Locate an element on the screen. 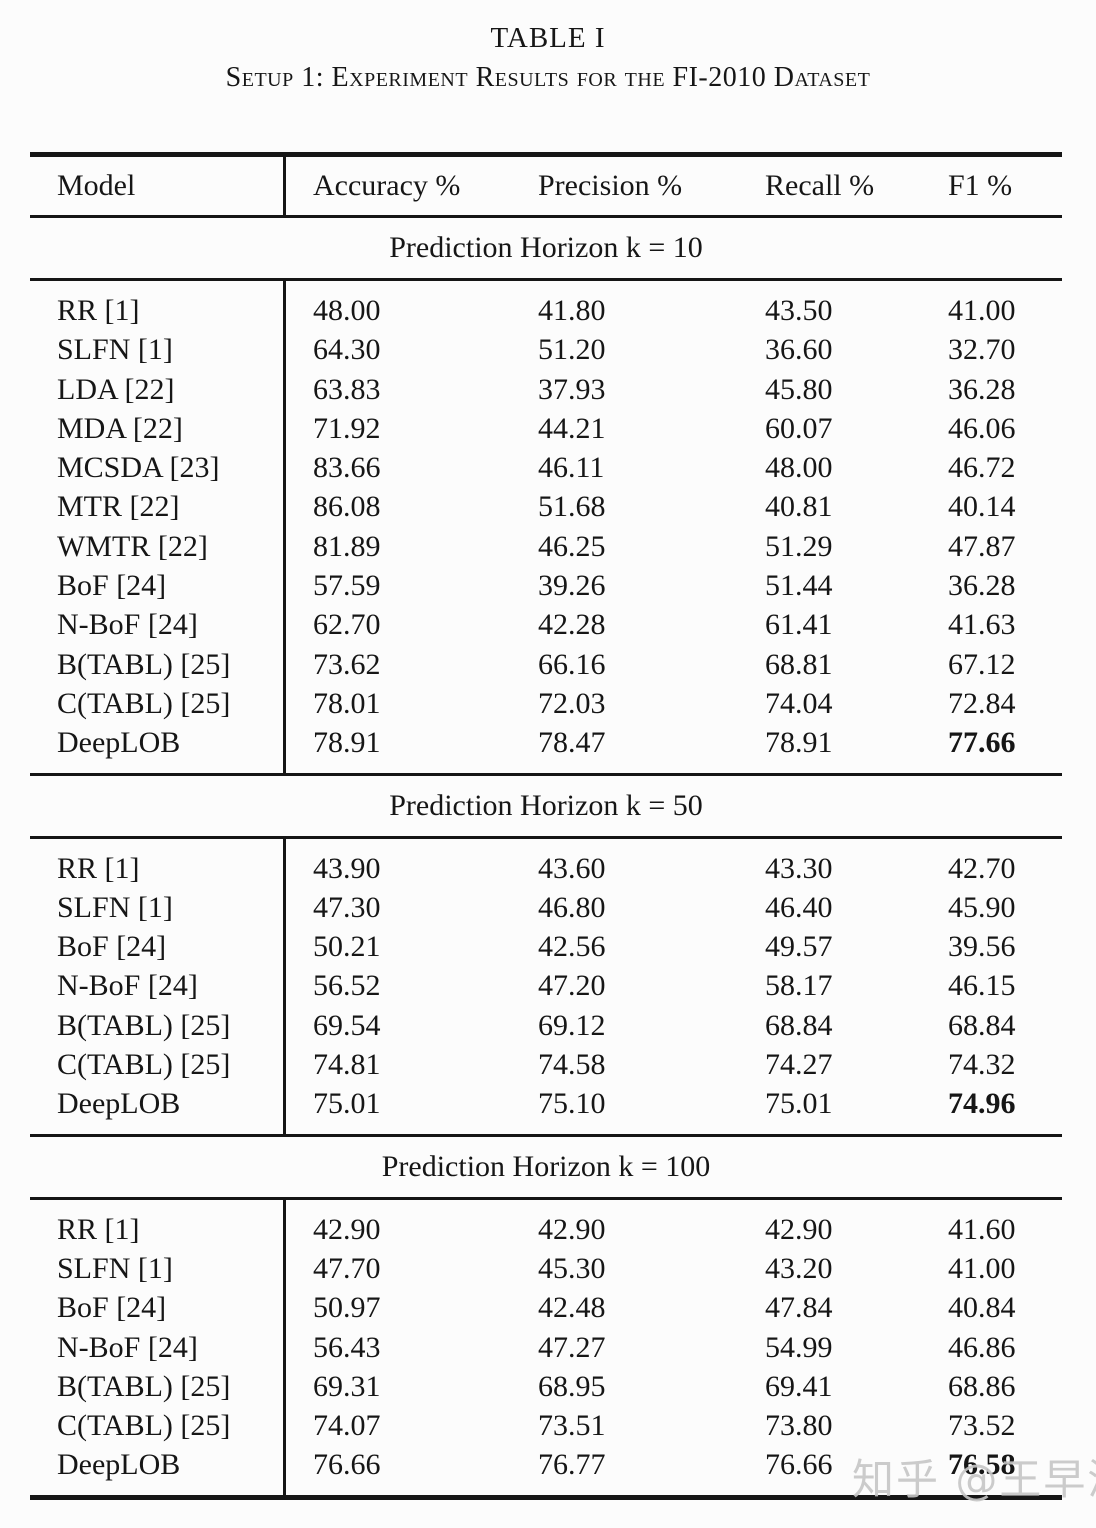 The image size is (1096, 1528). table-label: TABLE I is located at coordinates (548, 38).